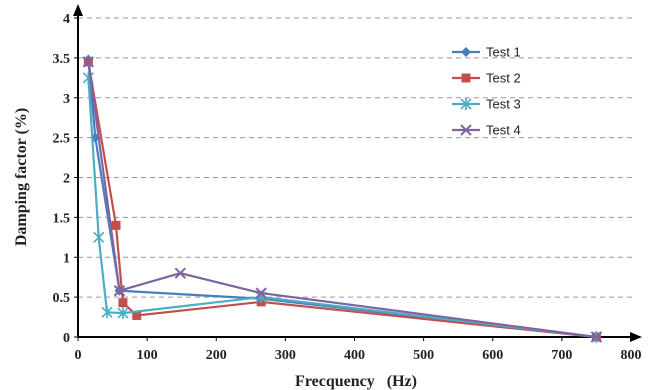 The image size is (648, 390). Describe the element at coordinates (78, 10) in the screenshot. I see `y-axis-arrow` at that location.